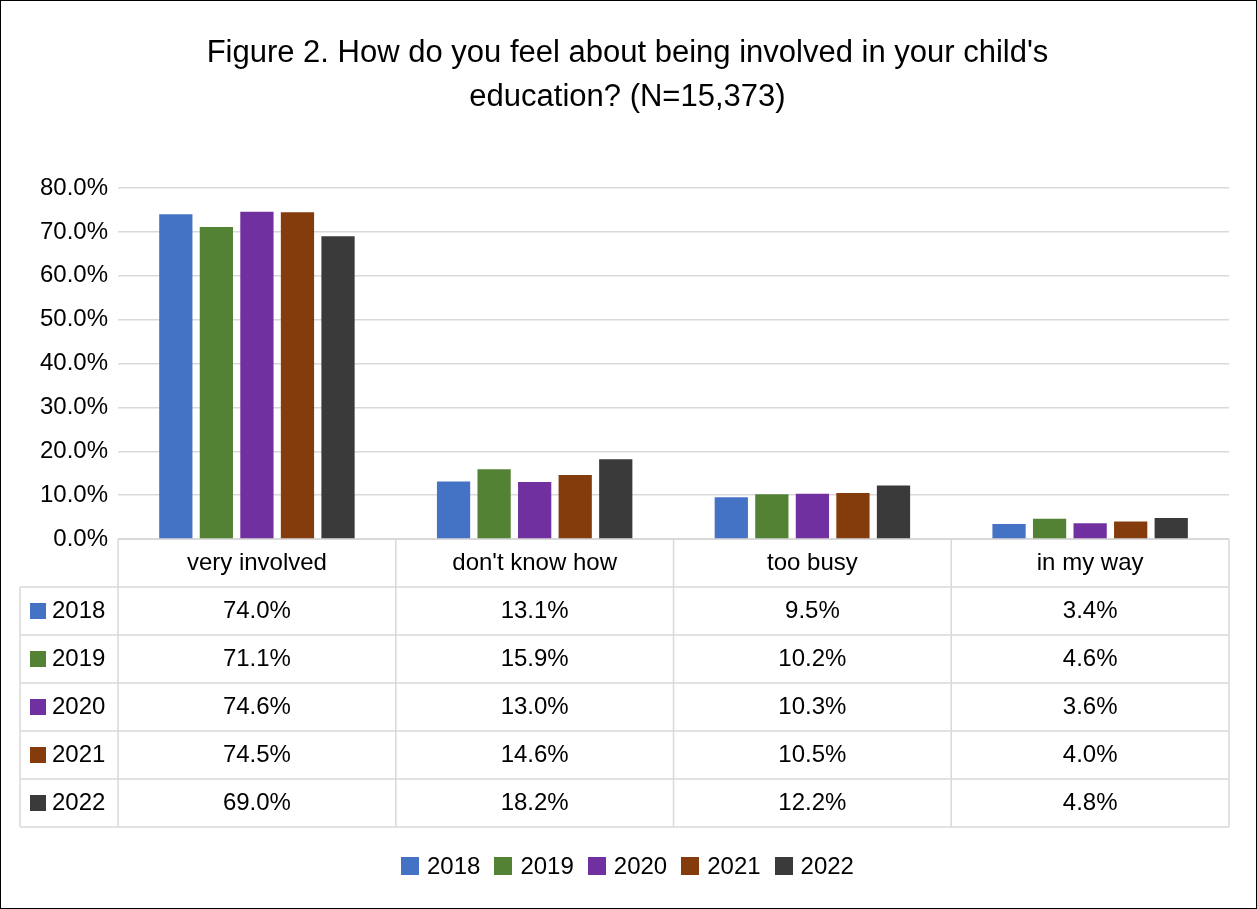 This screenshot has height=909, width=1257. I want to click on data-label: 74.5%, so click(256, 753).